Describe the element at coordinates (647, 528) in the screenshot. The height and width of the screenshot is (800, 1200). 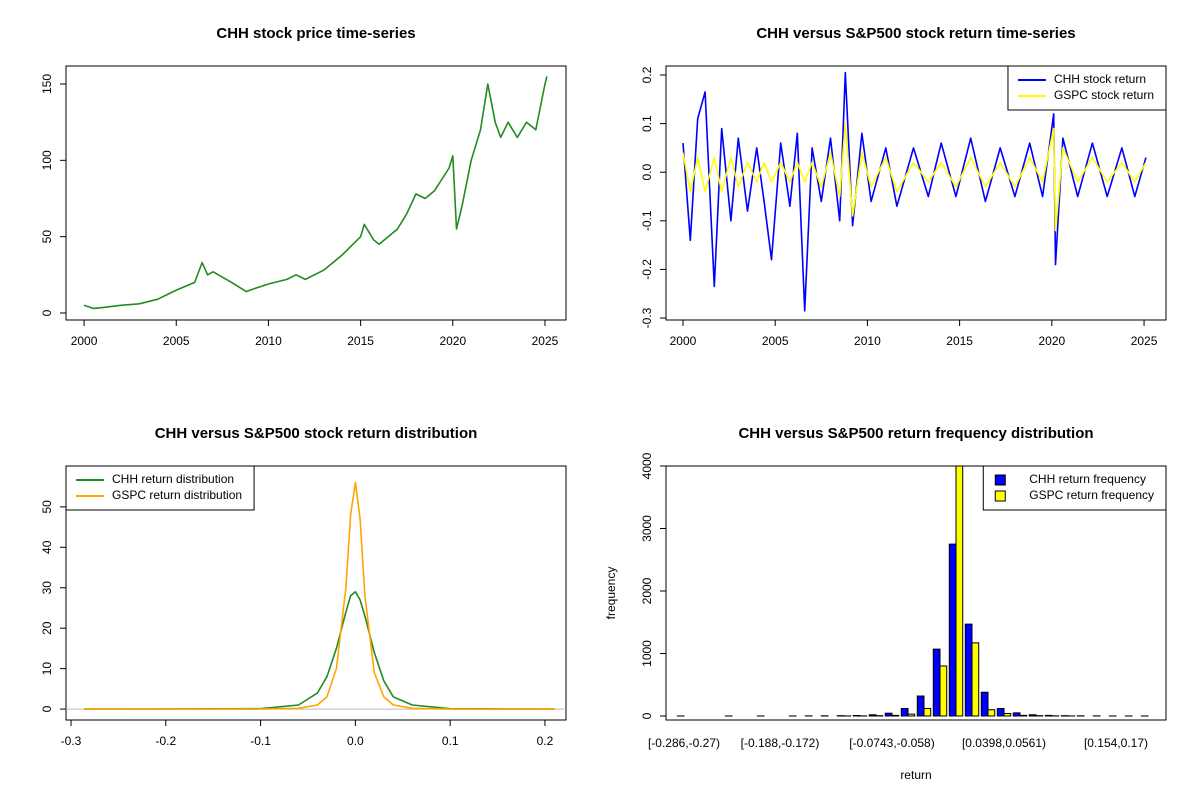
I see `y-tick-label: 3000` at that location.